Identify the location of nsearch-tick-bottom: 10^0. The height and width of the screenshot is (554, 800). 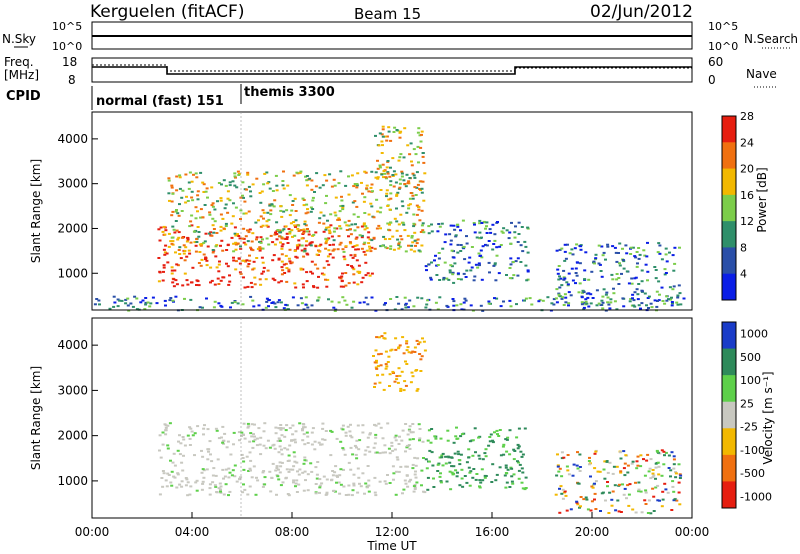
(723, 46).